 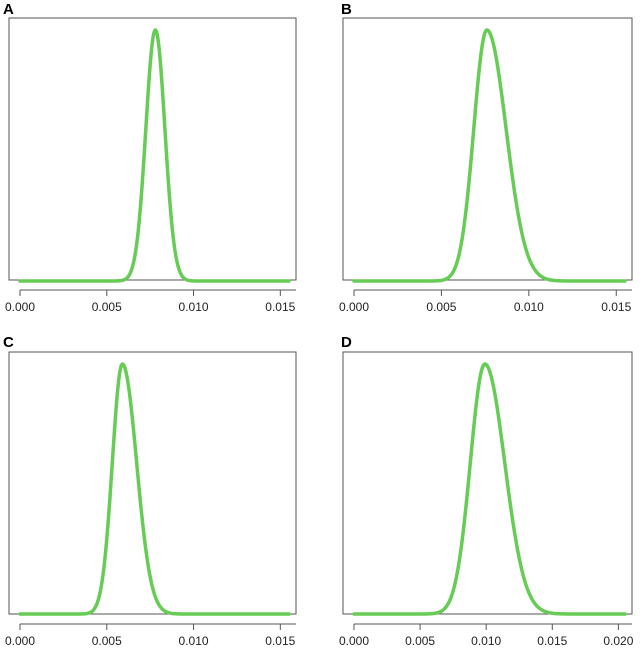 I want to click on panel-label: D, so click(x=346, y=342).